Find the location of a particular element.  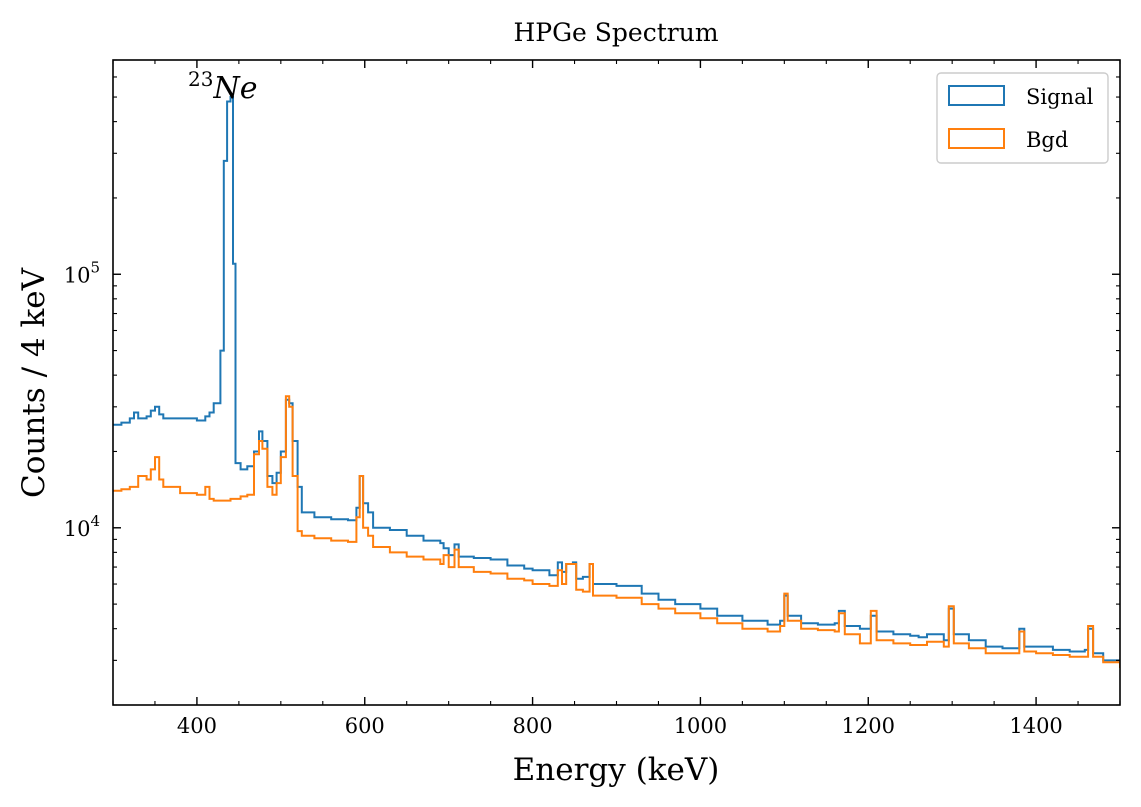

legend-label-bgd: Bgd is located at coordinates (1047, 140).